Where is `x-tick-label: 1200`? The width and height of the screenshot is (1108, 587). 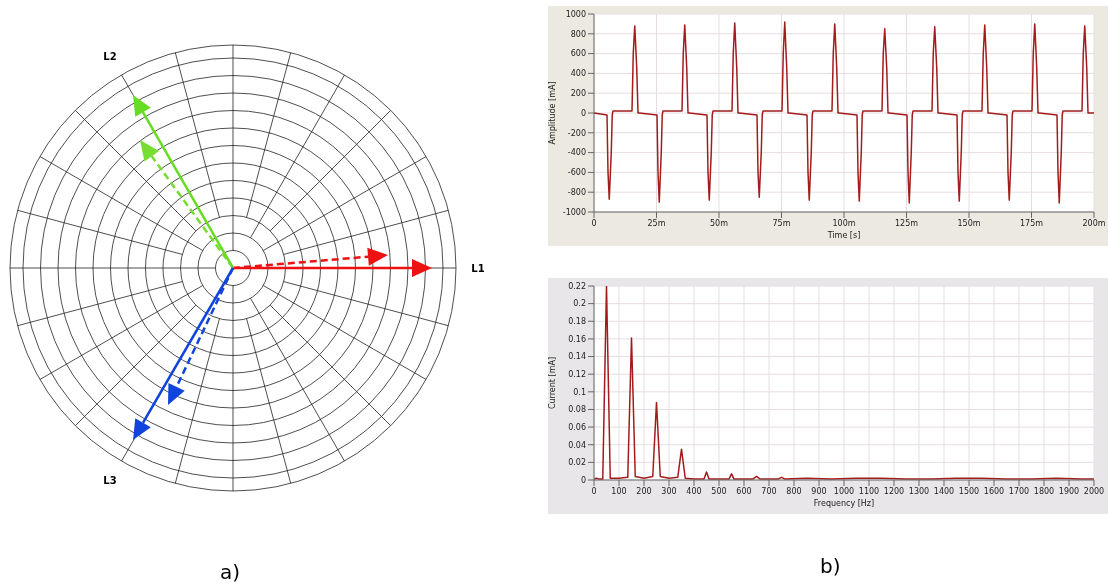
x-tick-label: 1200 is located at coordinates (894, 491).